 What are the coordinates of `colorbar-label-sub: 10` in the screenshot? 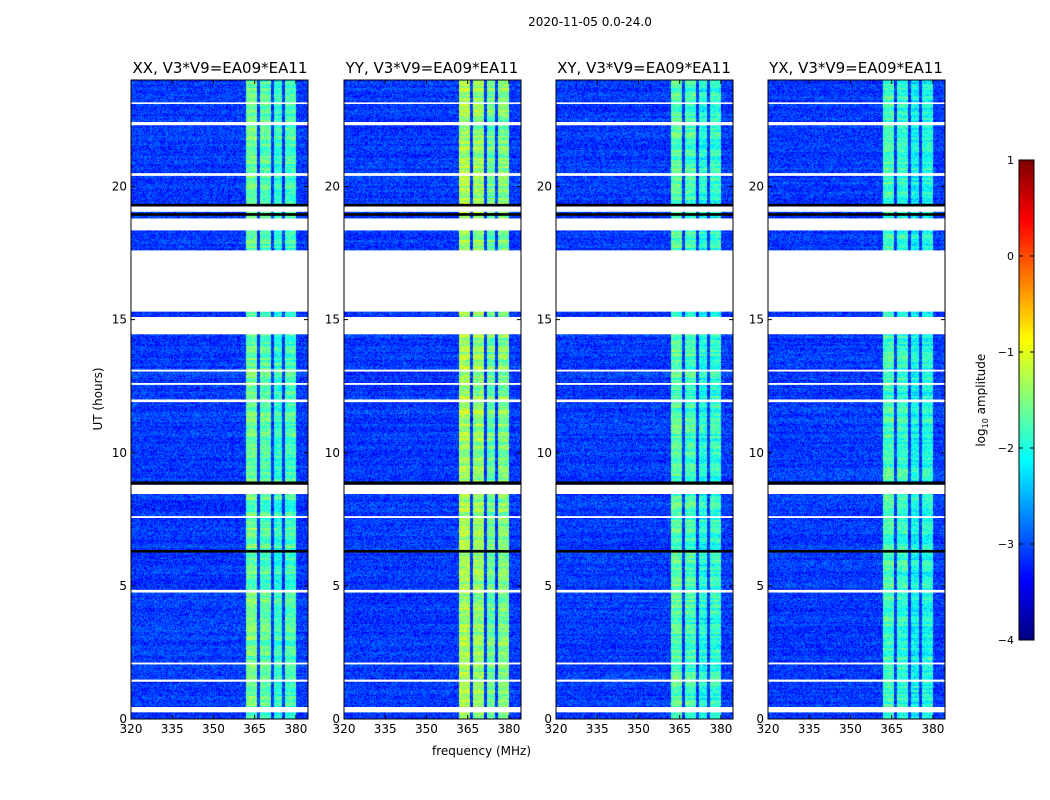 It's located at (986, 423).